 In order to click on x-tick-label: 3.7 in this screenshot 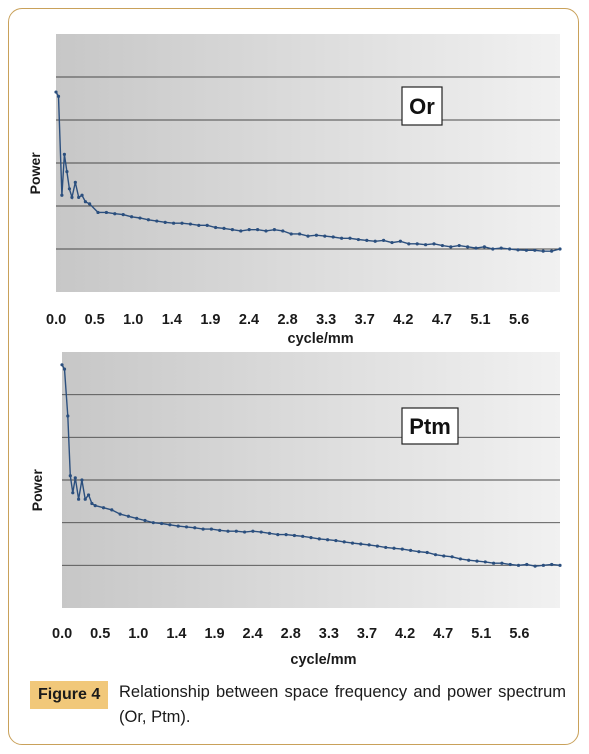, I will do `click(367, 634)`.